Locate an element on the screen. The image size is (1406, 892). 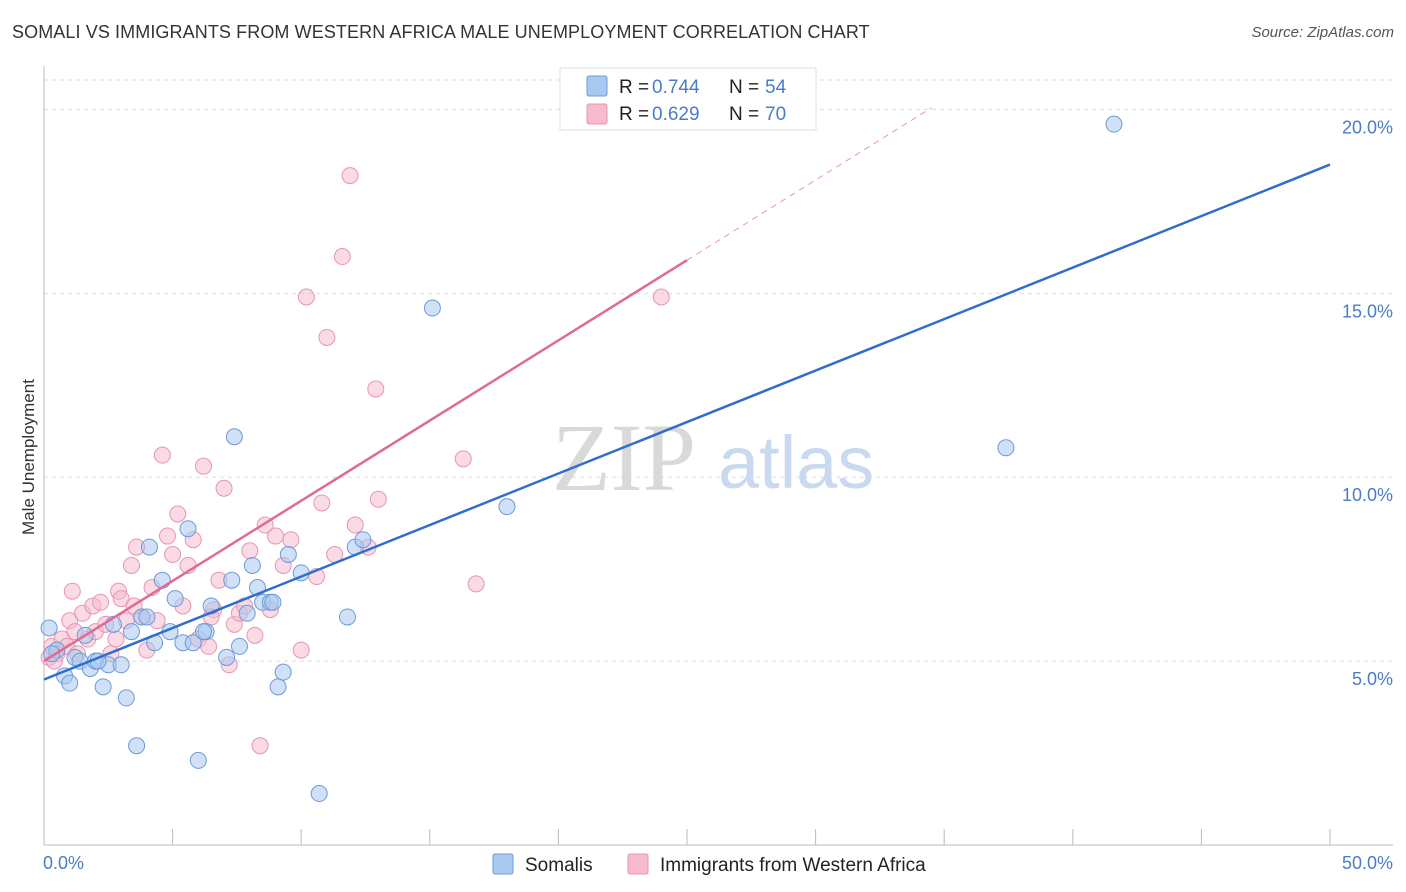
stats-legend-r-value-western-africa: 0.629 is located at coordinates (676, 114).